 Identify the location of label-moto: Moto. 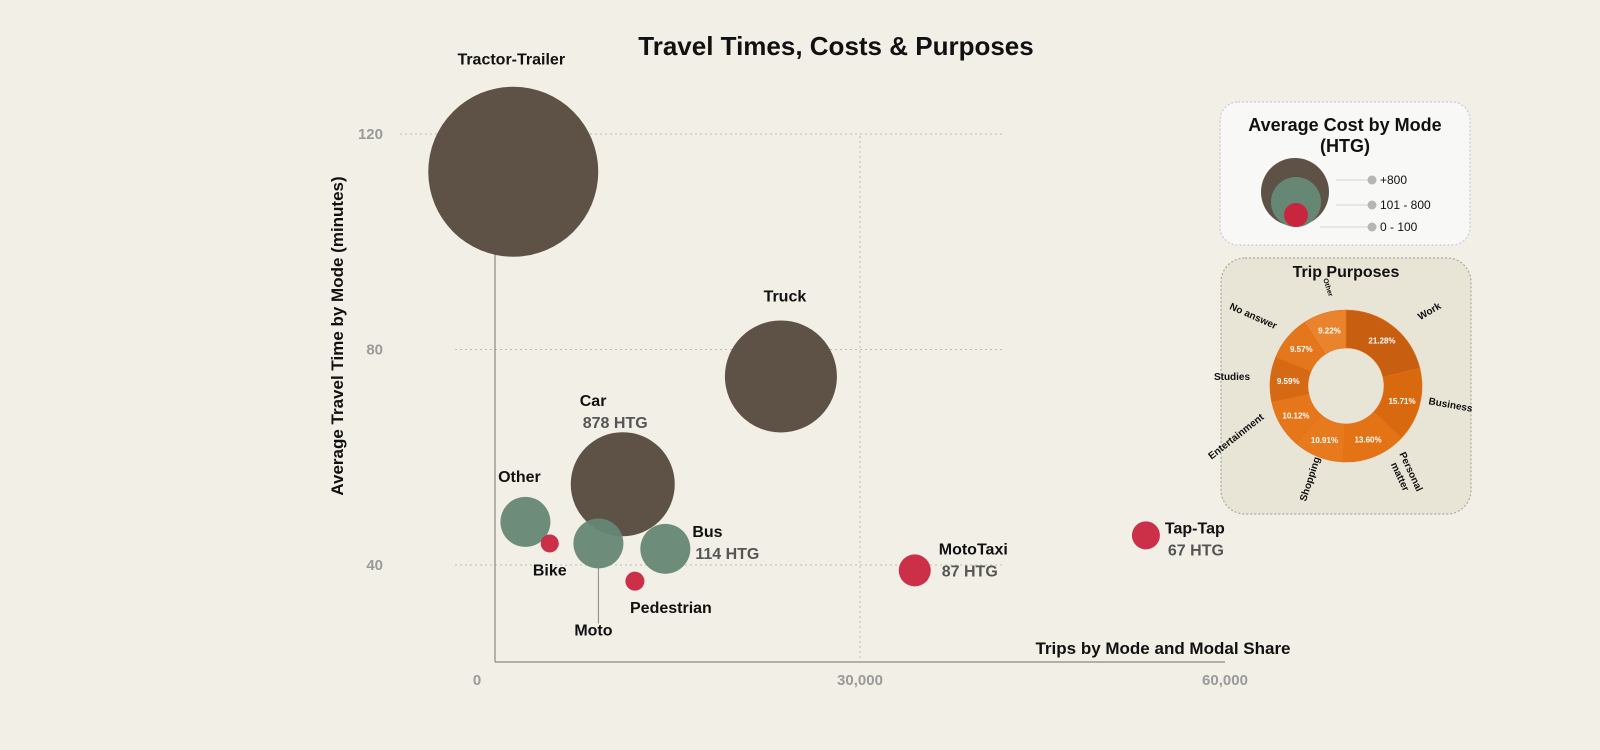
(593, 630).